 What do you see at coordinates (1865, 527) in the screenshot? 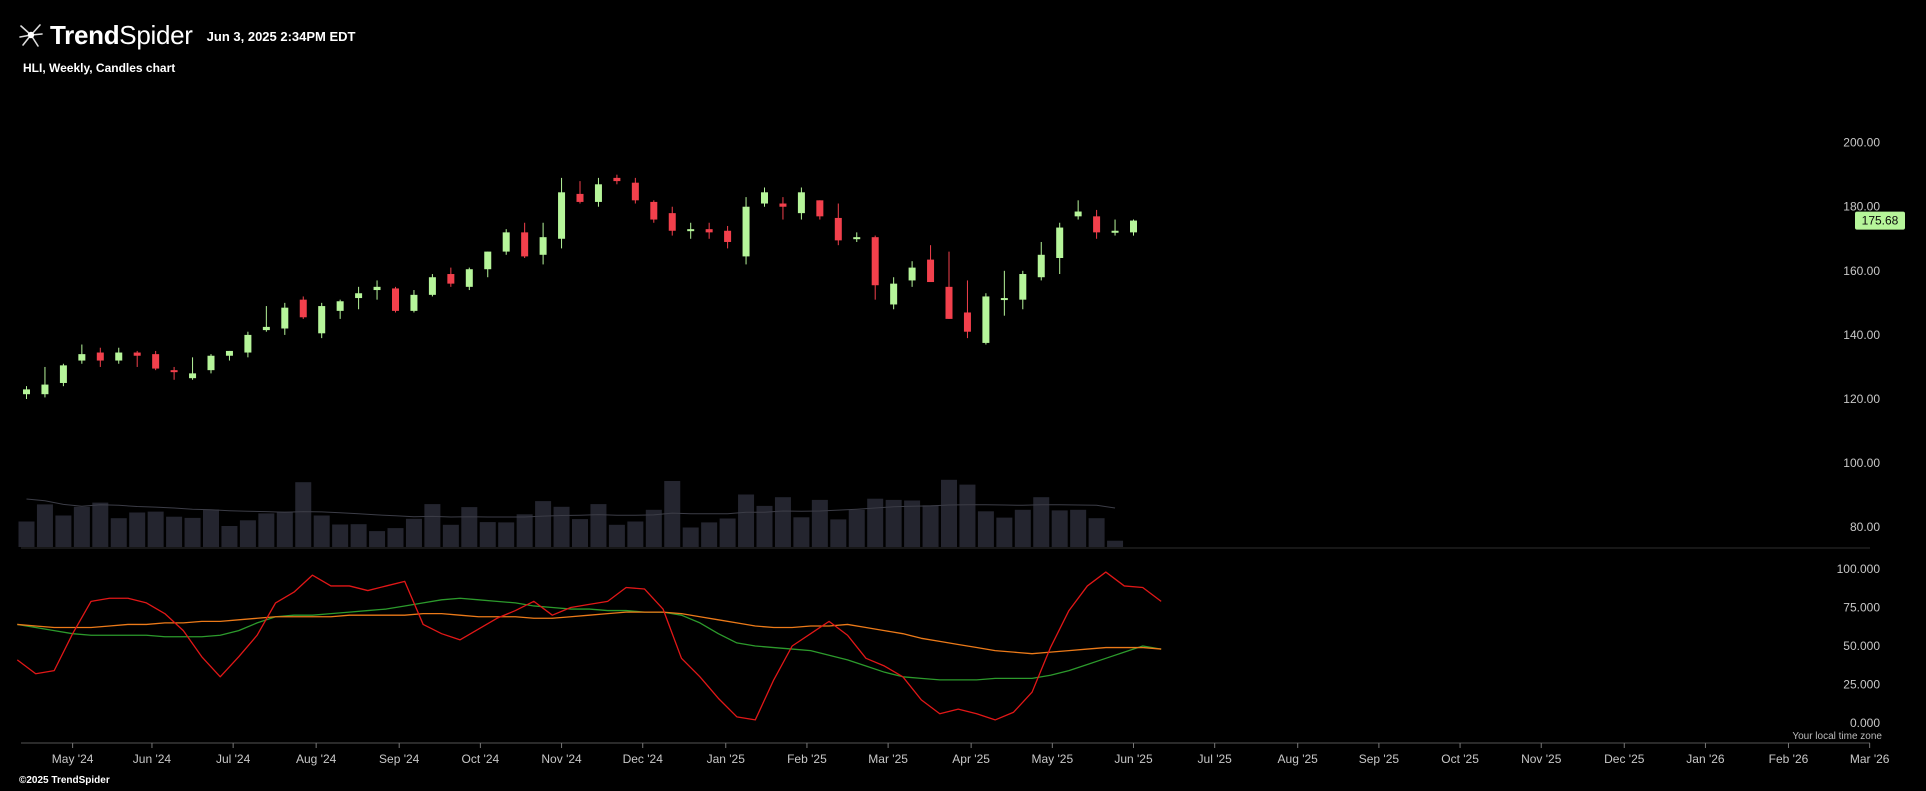
I see `price-axis-label: 80.00` at bounding box center [1865, 527].